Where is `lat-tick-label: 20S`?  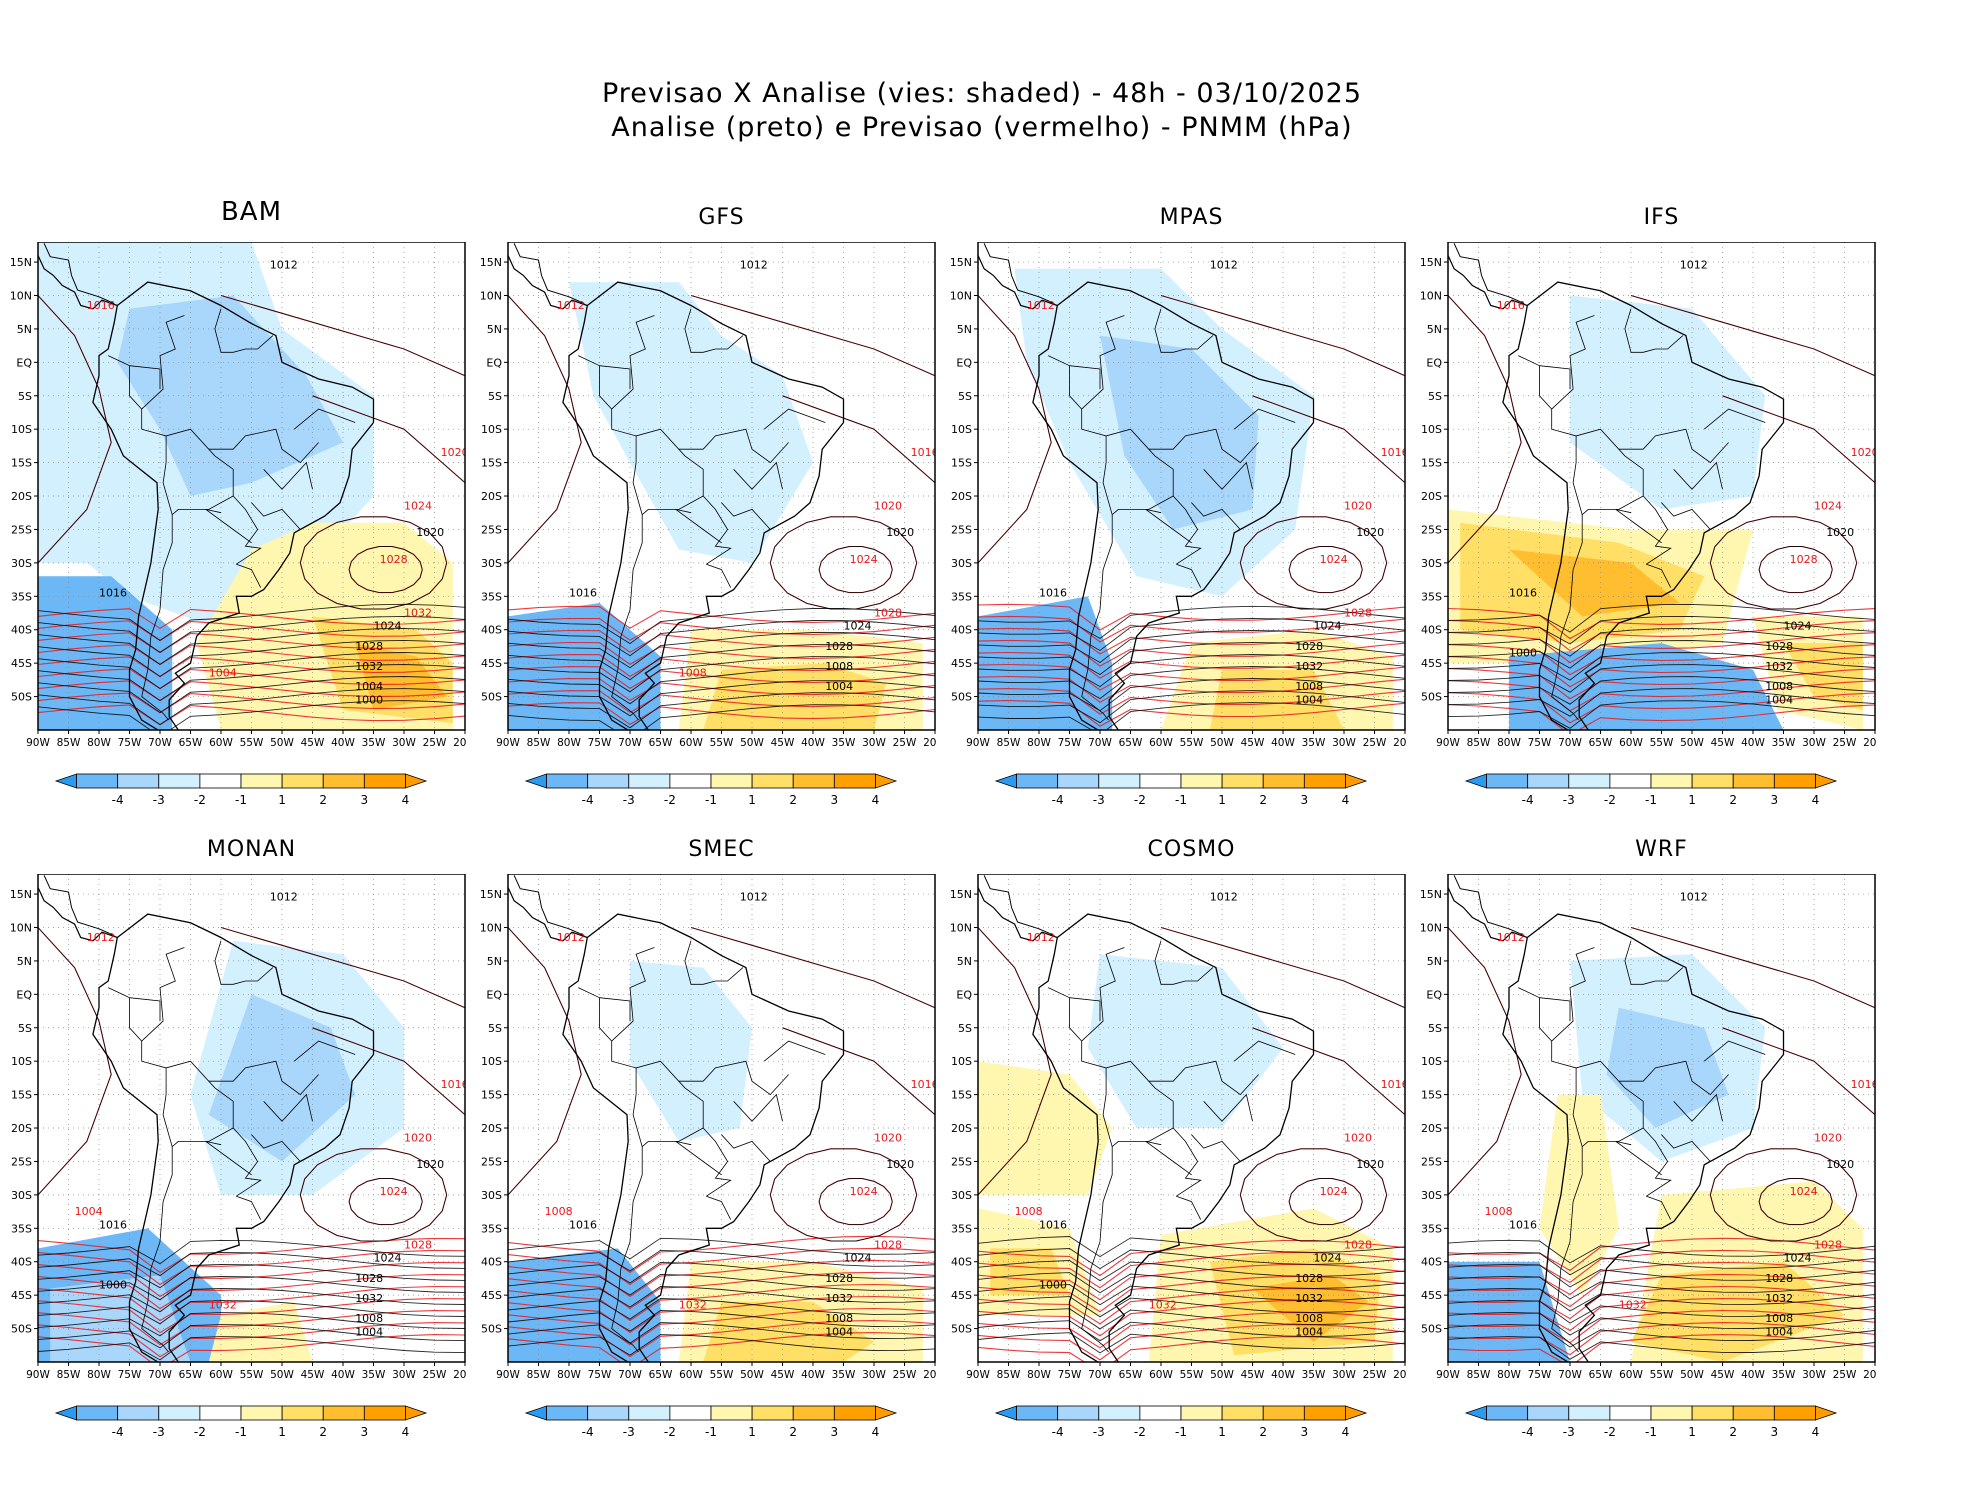
lat-tick-label: 20S is located at coordinates (491, 1128).